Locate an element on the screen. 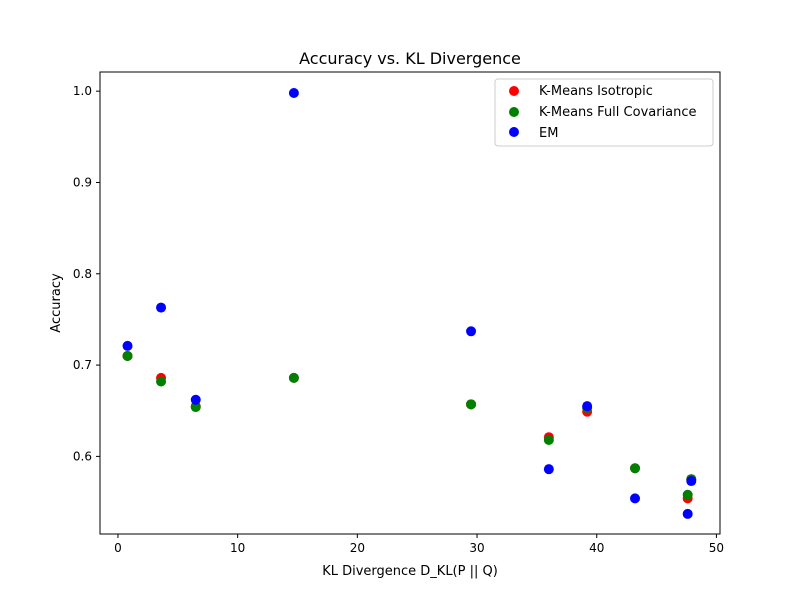 Image resolution: width=800 pixels, height=600 pixels. y-tick-label: 0.7 is located at coordinates (82, 365).